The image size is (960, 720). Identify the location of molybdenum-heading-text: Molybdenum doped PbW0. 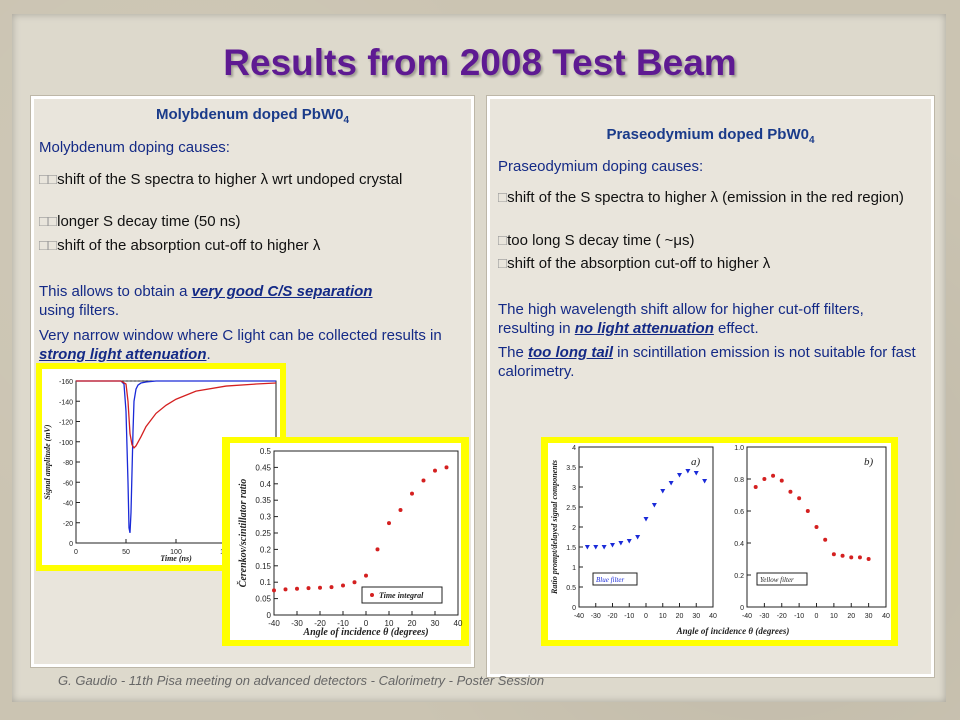
(249, 114).